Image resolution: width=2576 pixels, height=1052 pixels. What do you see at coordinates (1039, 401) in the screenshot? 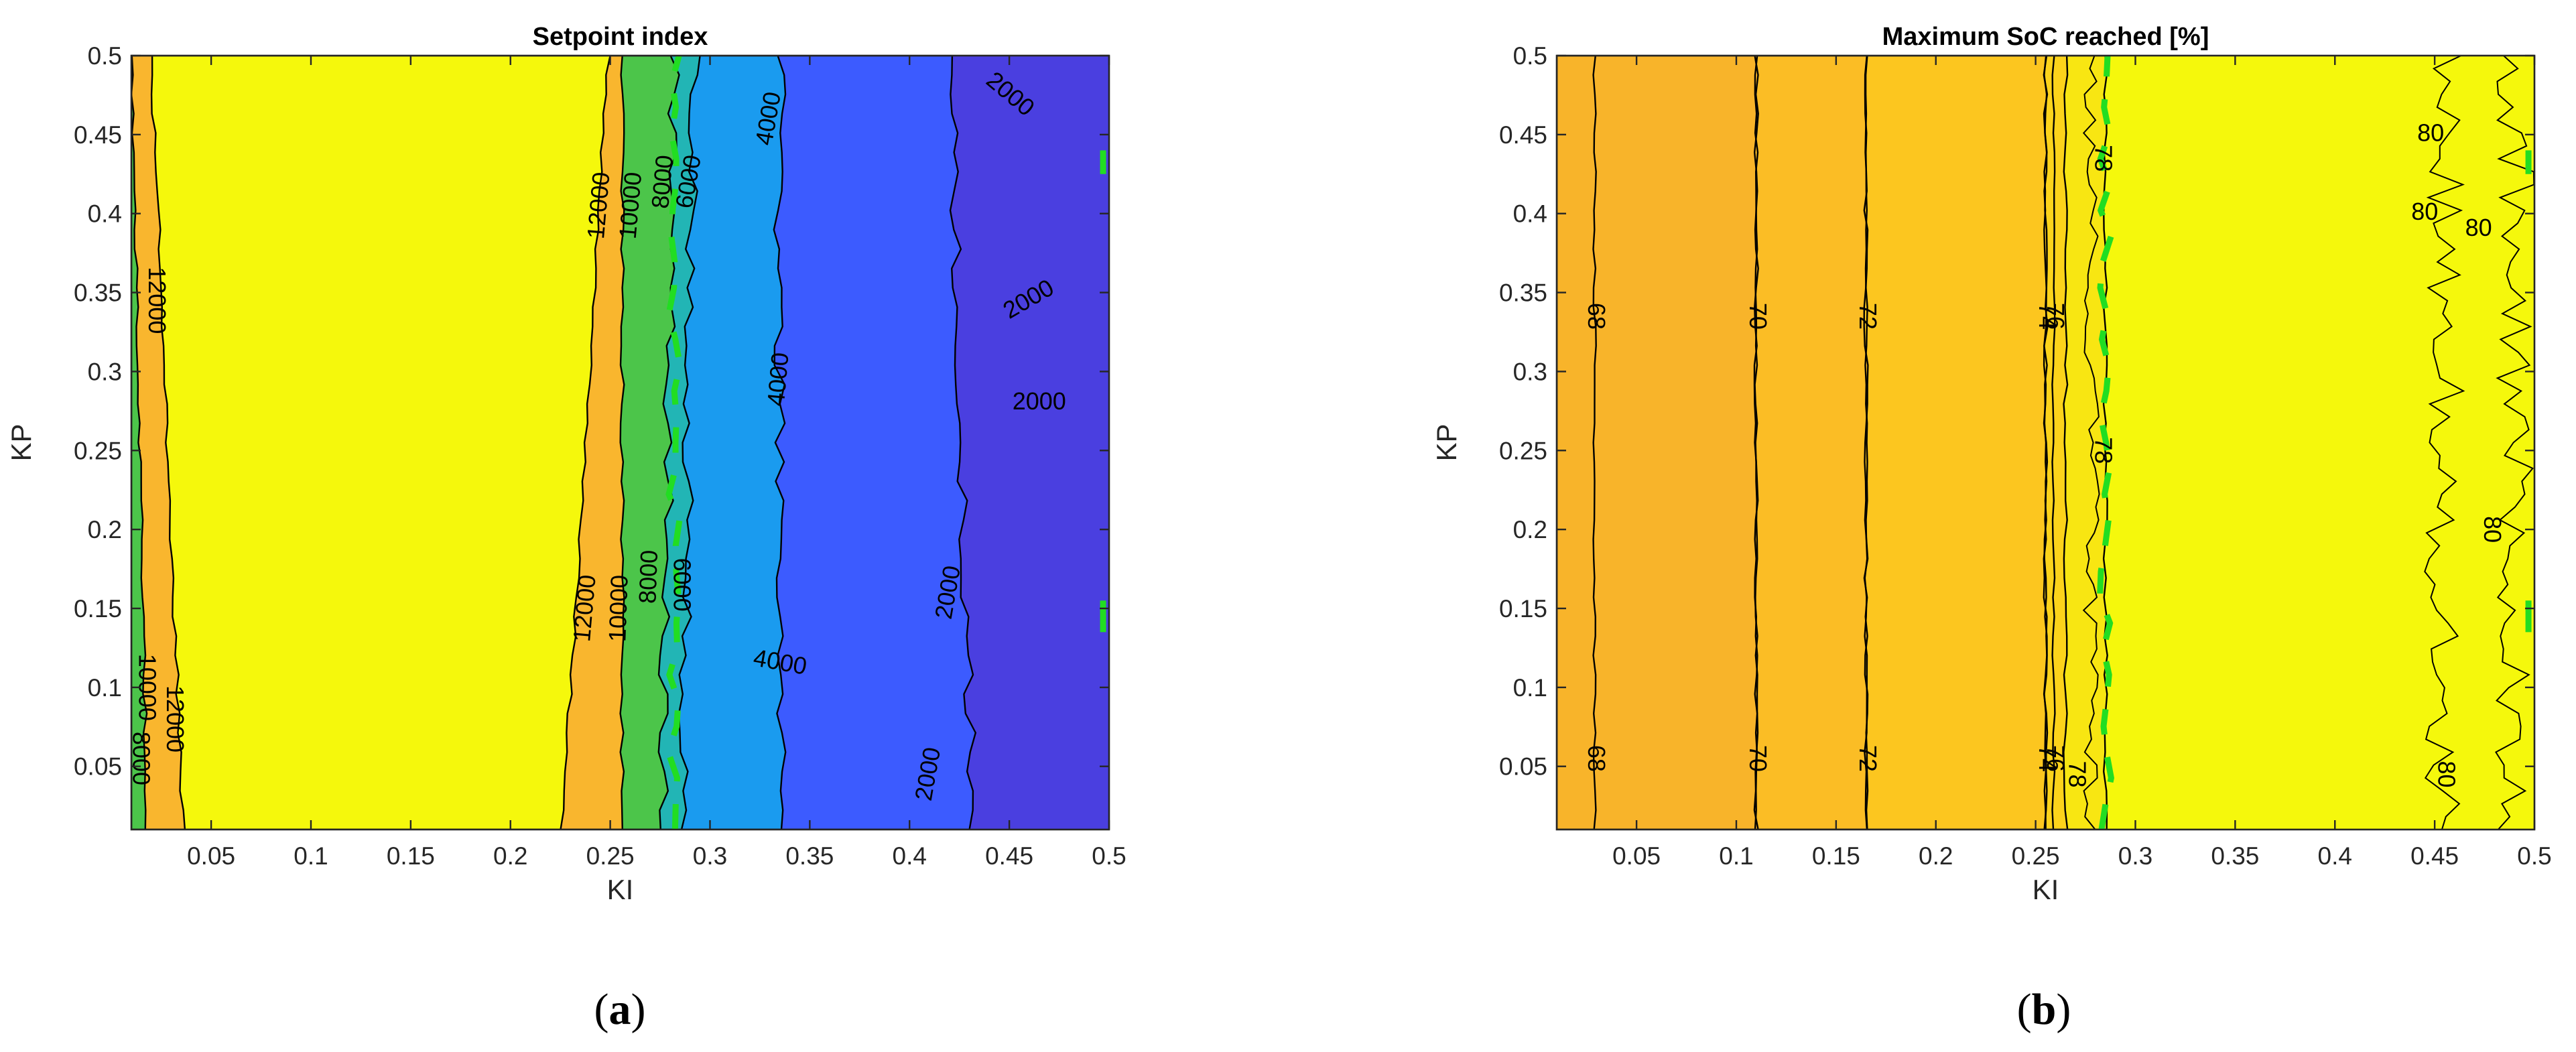
I see `contour-label: 2000` at bounding box center [1039, 401].